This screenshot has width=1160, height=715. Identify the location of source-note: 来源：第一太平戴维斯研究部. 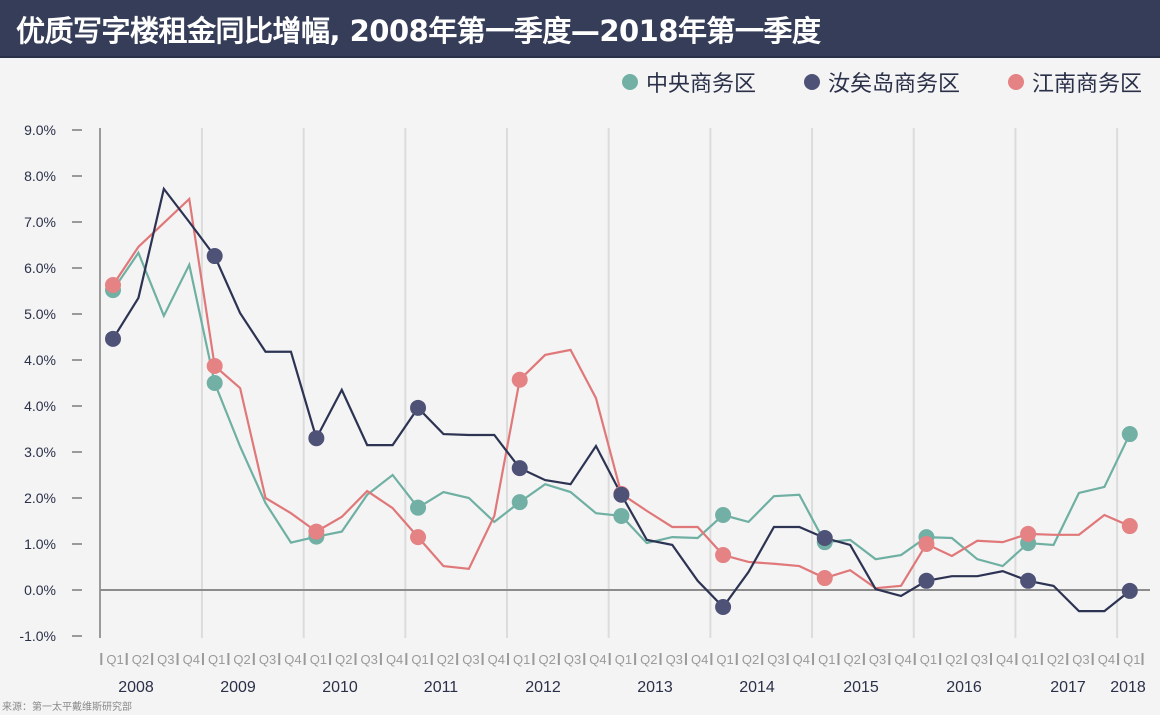
(67, 707).